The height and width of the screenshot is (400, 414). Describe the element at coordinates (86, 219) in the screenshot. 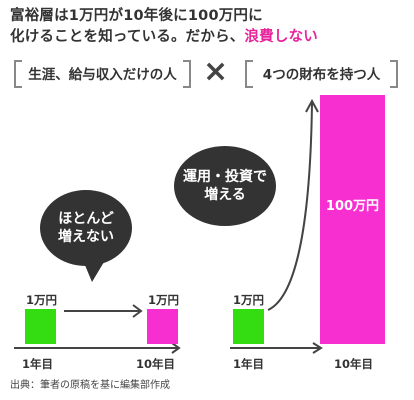

I see `left-bubble-line1: ほとんど` at that location.